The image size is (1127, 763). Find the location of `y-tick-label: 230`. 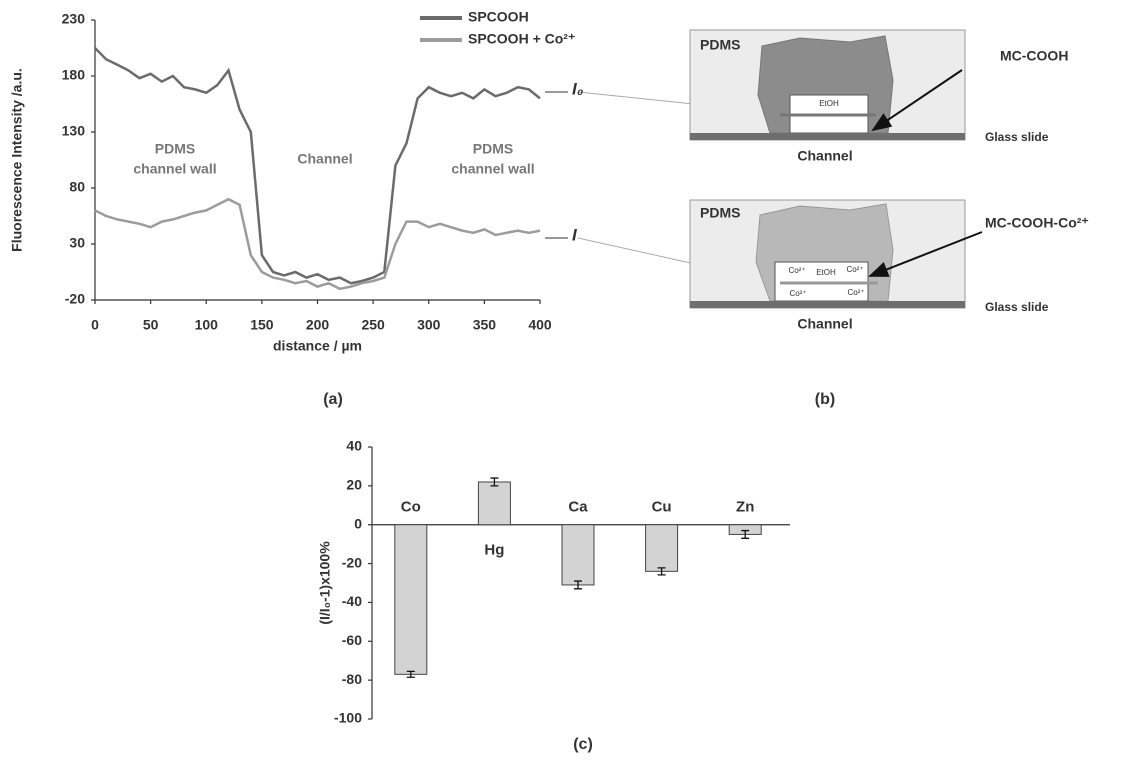

y-tick-label: 230 is located at coordinates (74, 19).